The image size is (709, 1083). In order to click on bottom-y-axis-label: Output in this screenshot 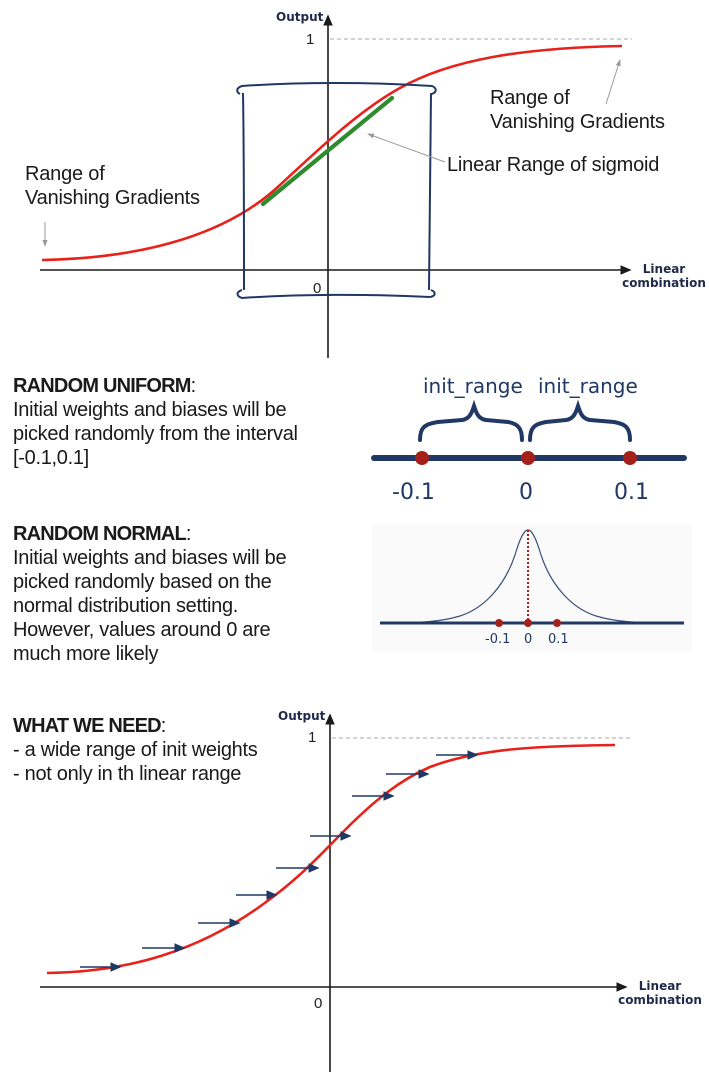, I will do `click(302, 716)`.